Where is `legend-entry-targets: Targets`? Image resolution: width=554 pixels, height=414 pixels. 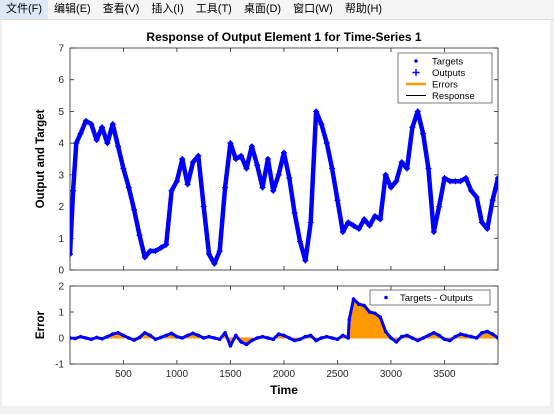 legend-entry-targets: Targets is located at coordinates (447, 62).